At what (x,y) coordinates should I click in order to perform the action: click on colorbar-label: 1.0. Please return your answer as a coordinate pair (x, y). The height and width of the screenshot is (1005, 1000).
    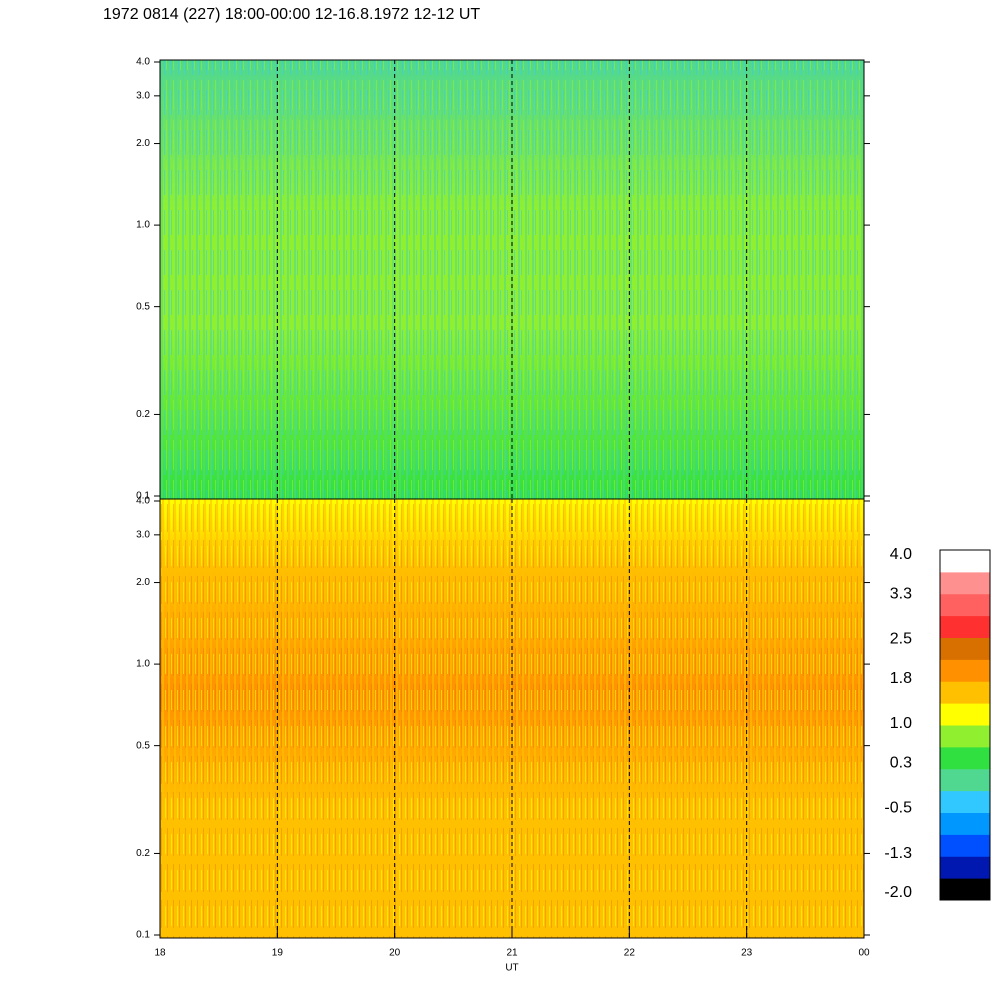
    Looking at the image, I should click on (901, 723).